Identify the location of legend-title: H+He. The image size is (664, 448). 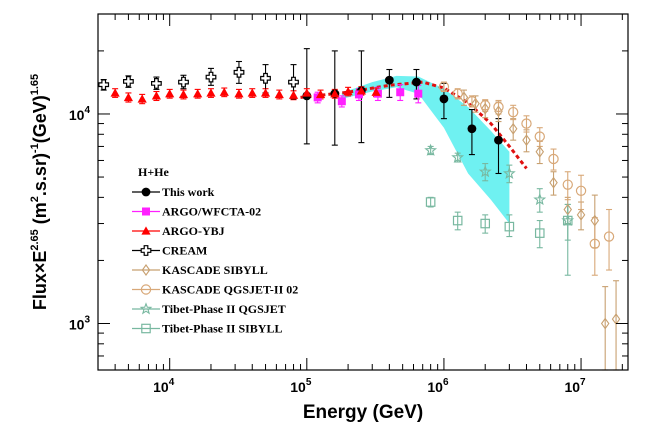
(154, 172).